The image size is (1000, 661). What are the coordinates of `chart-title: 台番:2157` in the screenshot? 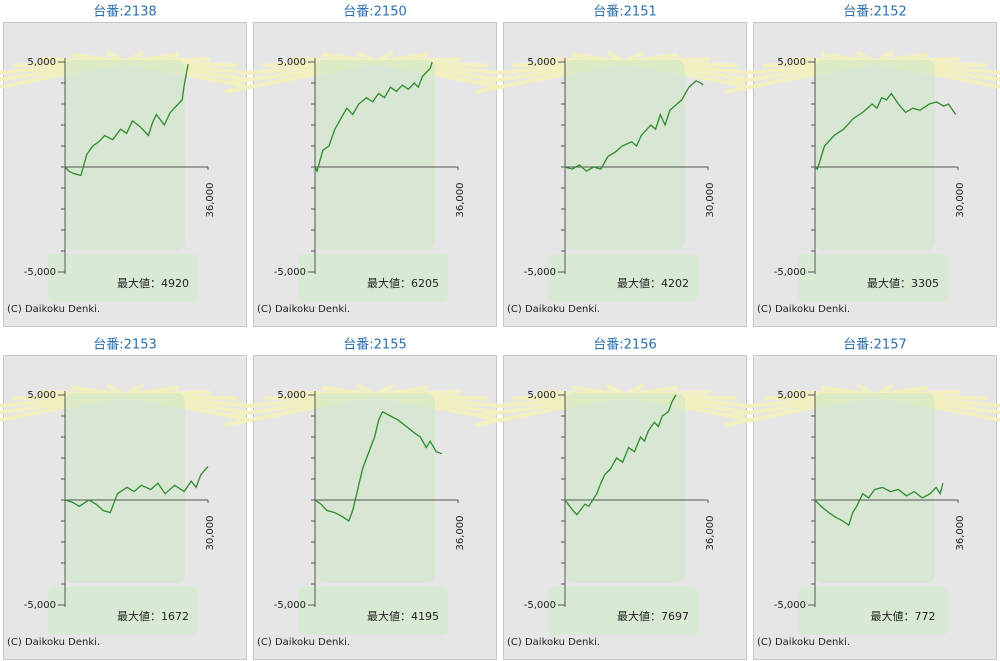 It's located at (874, 345).